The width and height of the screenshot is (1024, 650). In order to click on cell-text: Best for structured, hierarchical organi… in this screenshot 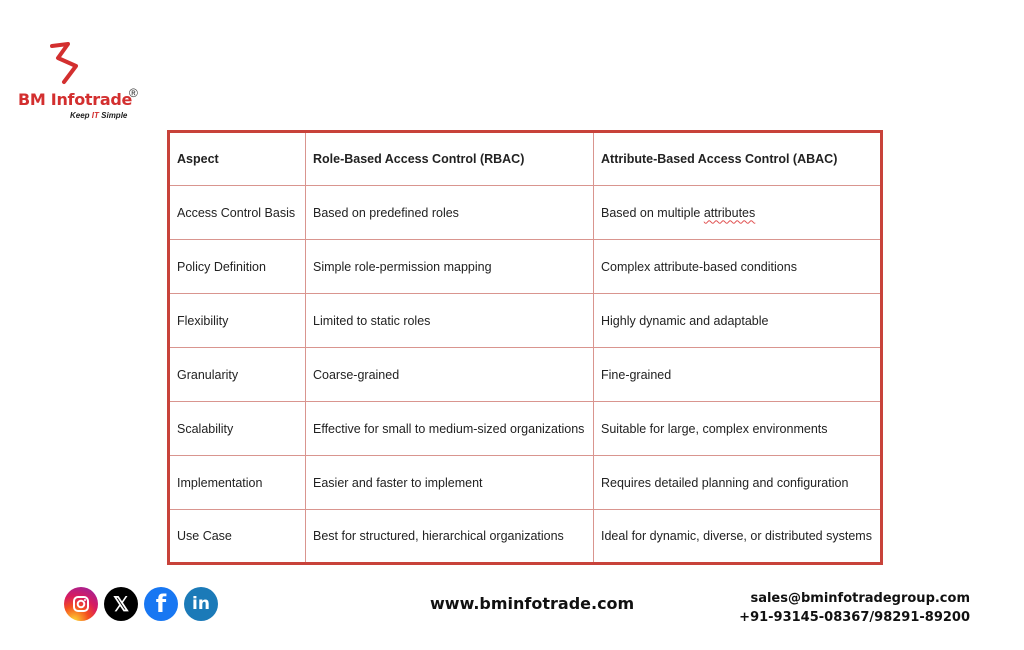, I will do `click(438, 536)`.